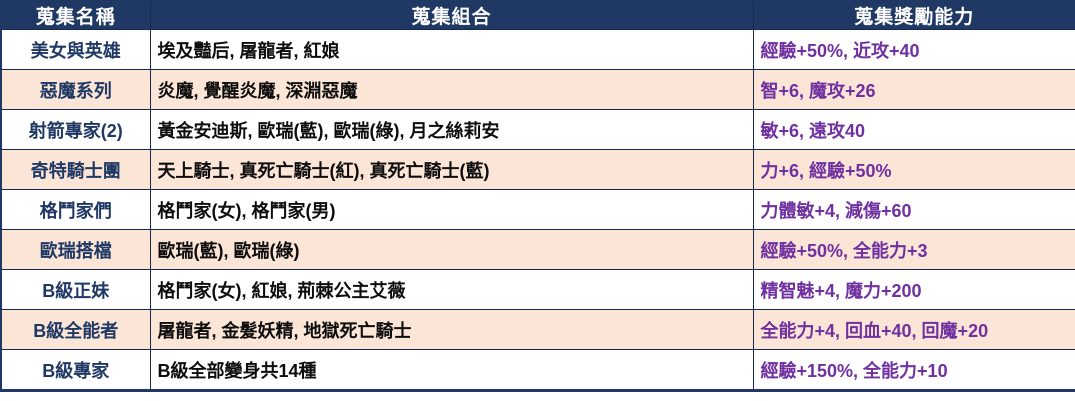  I want to click on collection-name-cell: 格鬥家們, so click(75, 209).